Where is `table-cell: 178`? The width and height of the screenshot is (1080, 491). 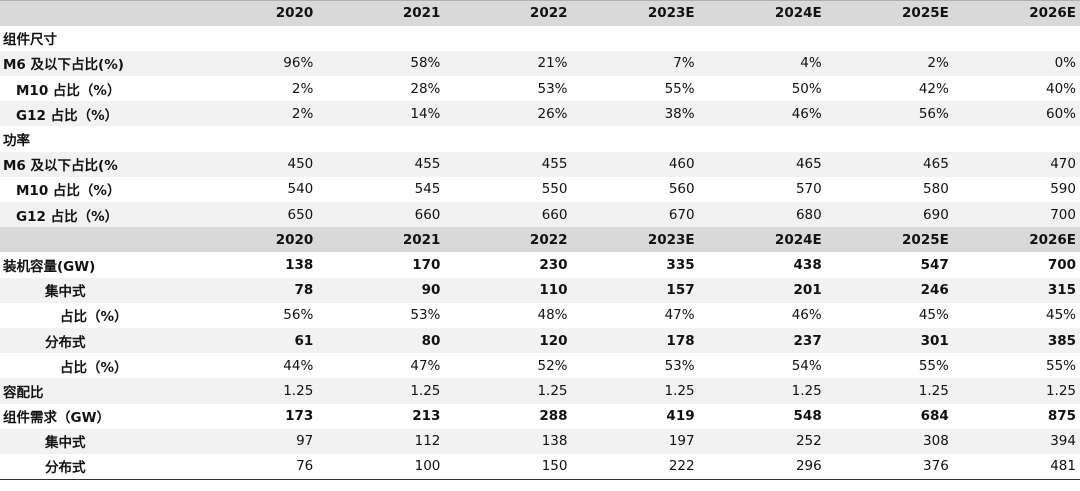
table-cell: 178 is located at coordinates (635, 340).